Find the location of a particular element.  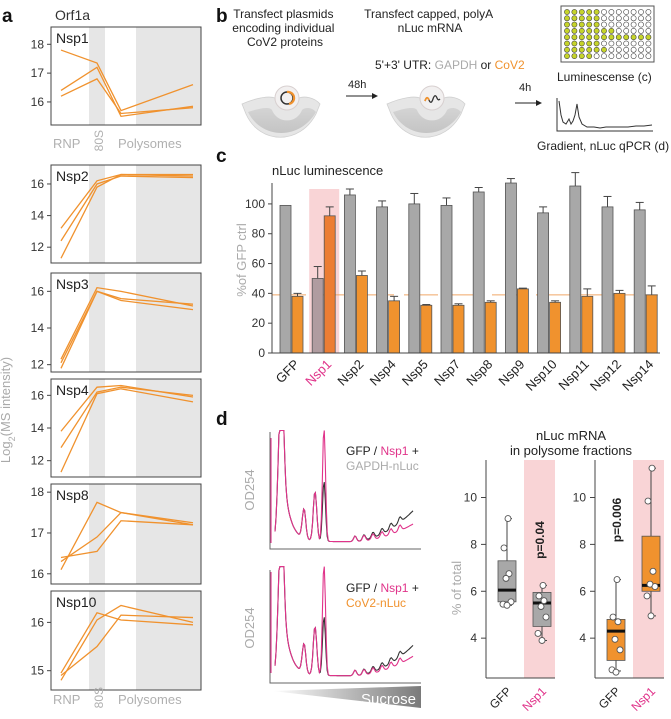

plot-frame is located at coordinates (126, 76).